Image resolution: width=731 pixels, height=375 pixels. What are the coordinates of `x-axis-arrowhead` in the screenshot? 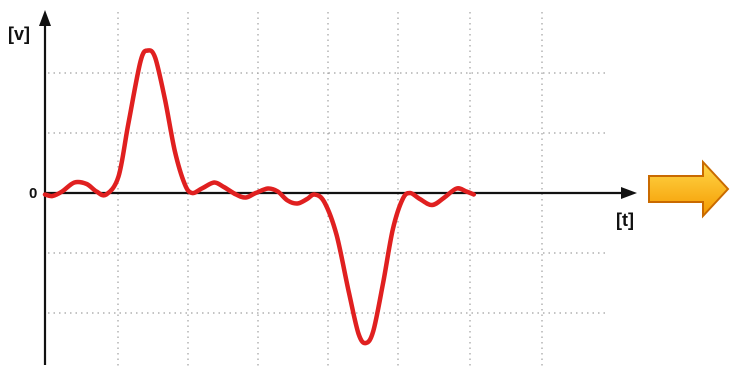 It's located at (629, 193).